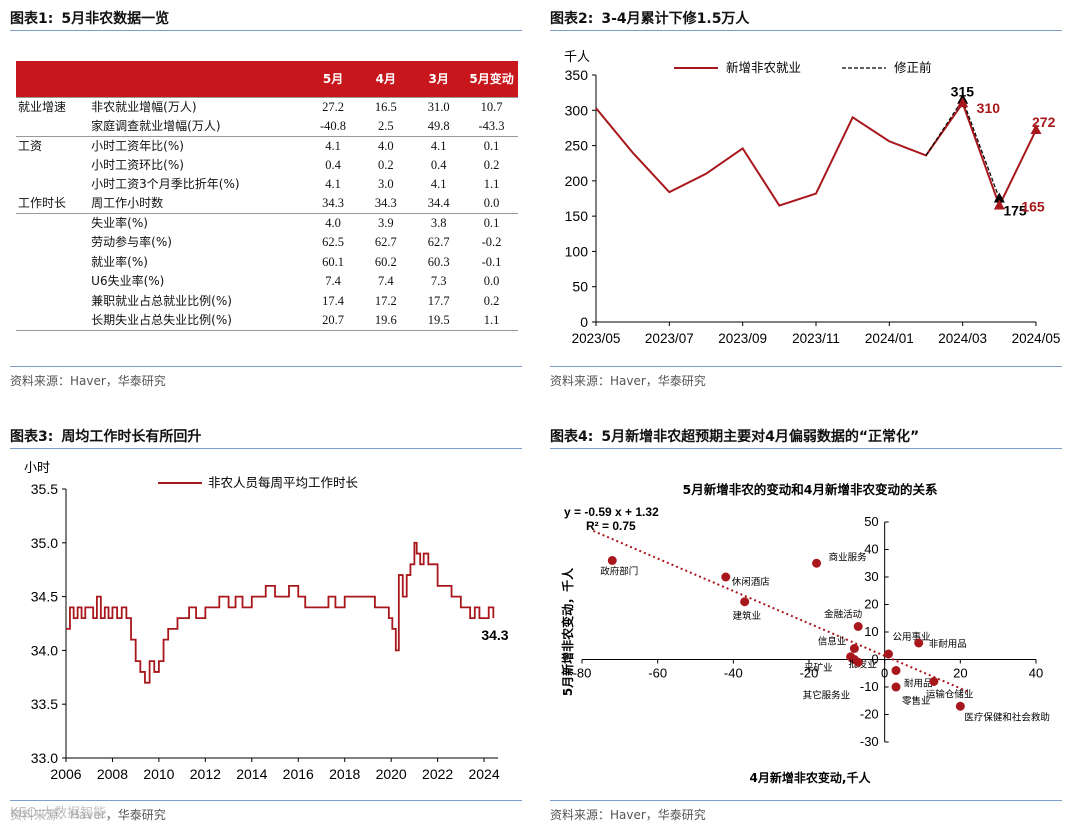  I want to click on y-tick-label: 50, so click(580, 287).